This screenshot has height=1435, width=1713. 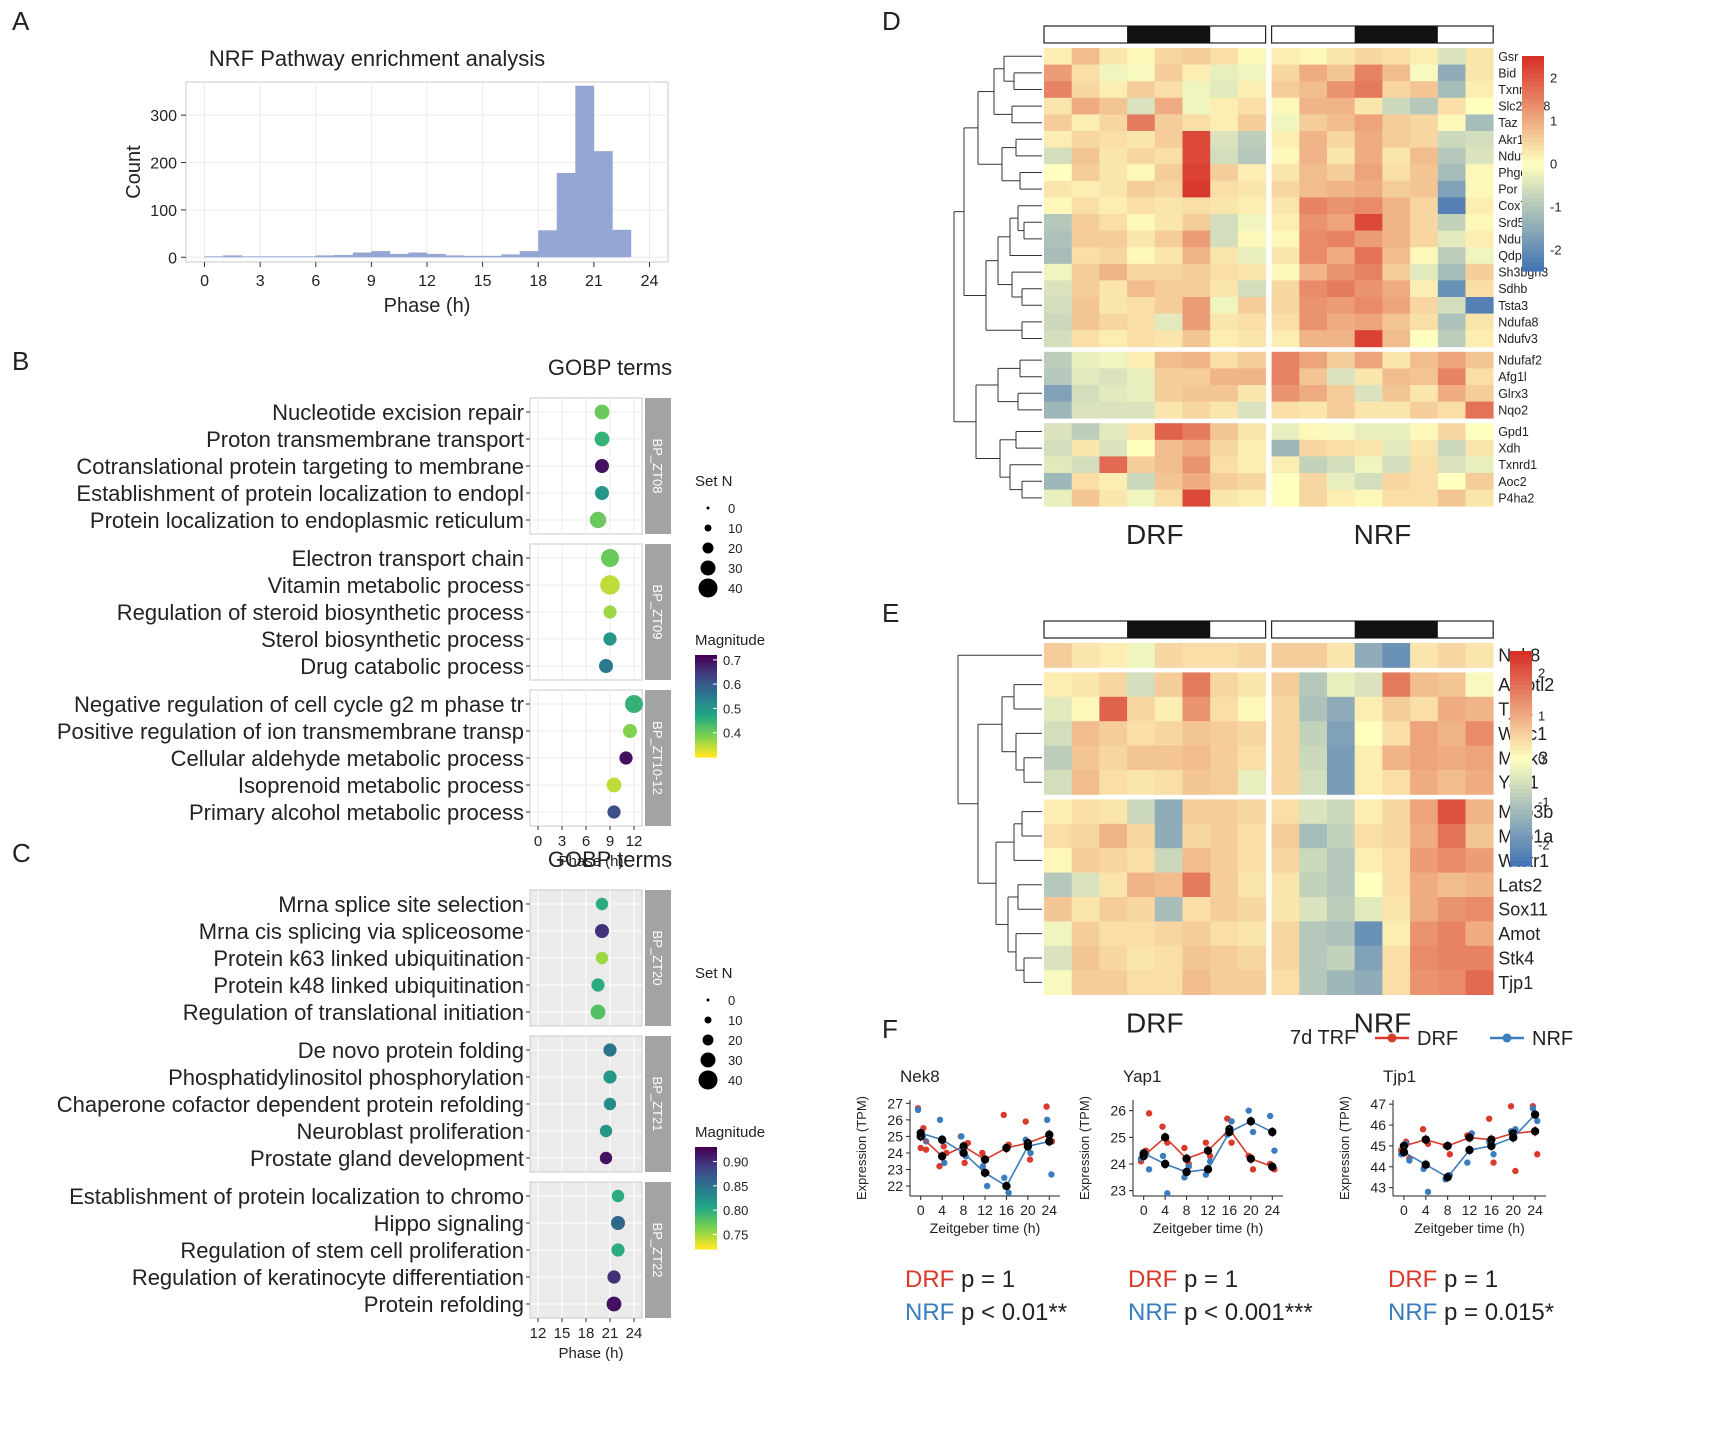 I want to click on color-legend-label: 0.7, so click(x=732, y=660).